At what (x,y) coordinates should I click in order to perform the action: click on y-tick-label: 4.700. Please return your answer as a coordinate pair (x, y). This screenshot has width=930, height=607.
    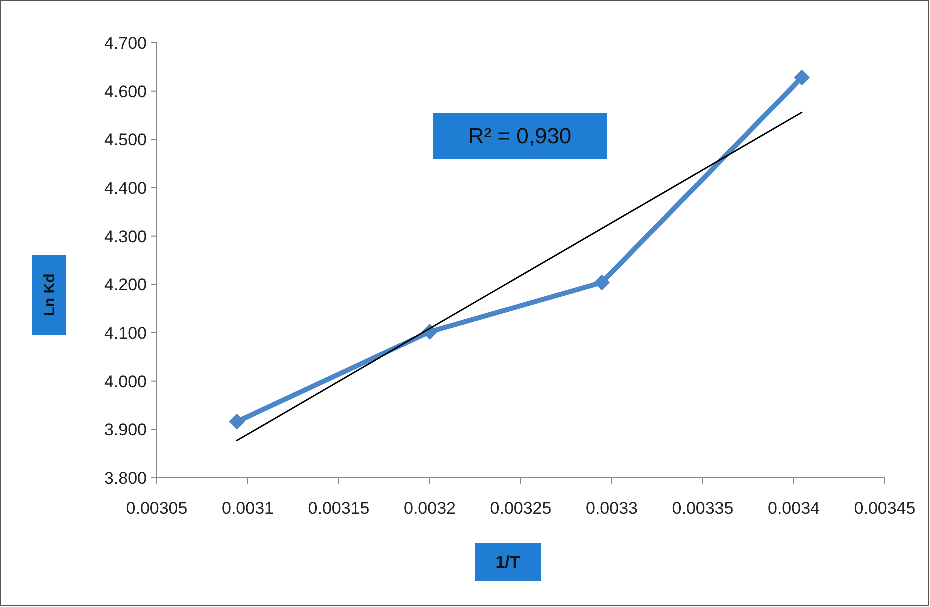
    Looking at the image, I should click on (125, 43).